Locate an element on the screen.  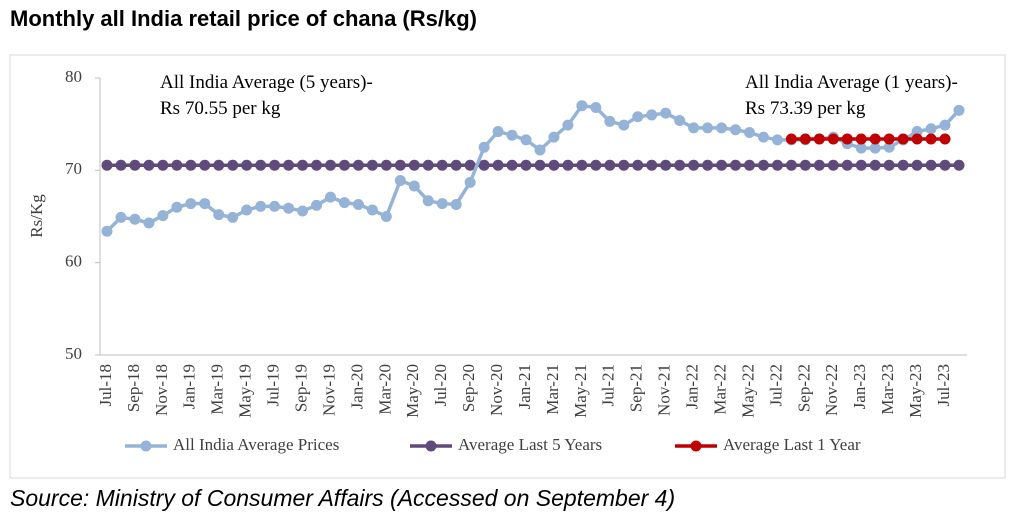
x-tick-label: Jan-21 is located at coordinates (524, 386).